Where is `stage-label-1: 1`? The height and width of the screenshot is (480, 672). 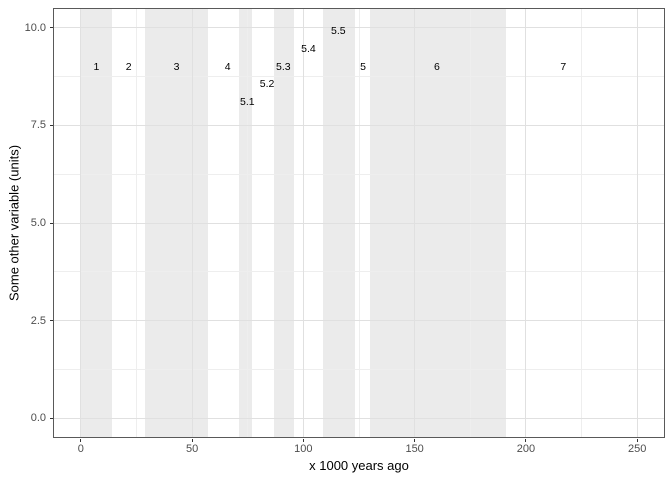 stage-label-1: 1 is located at coordinates (96, 66).